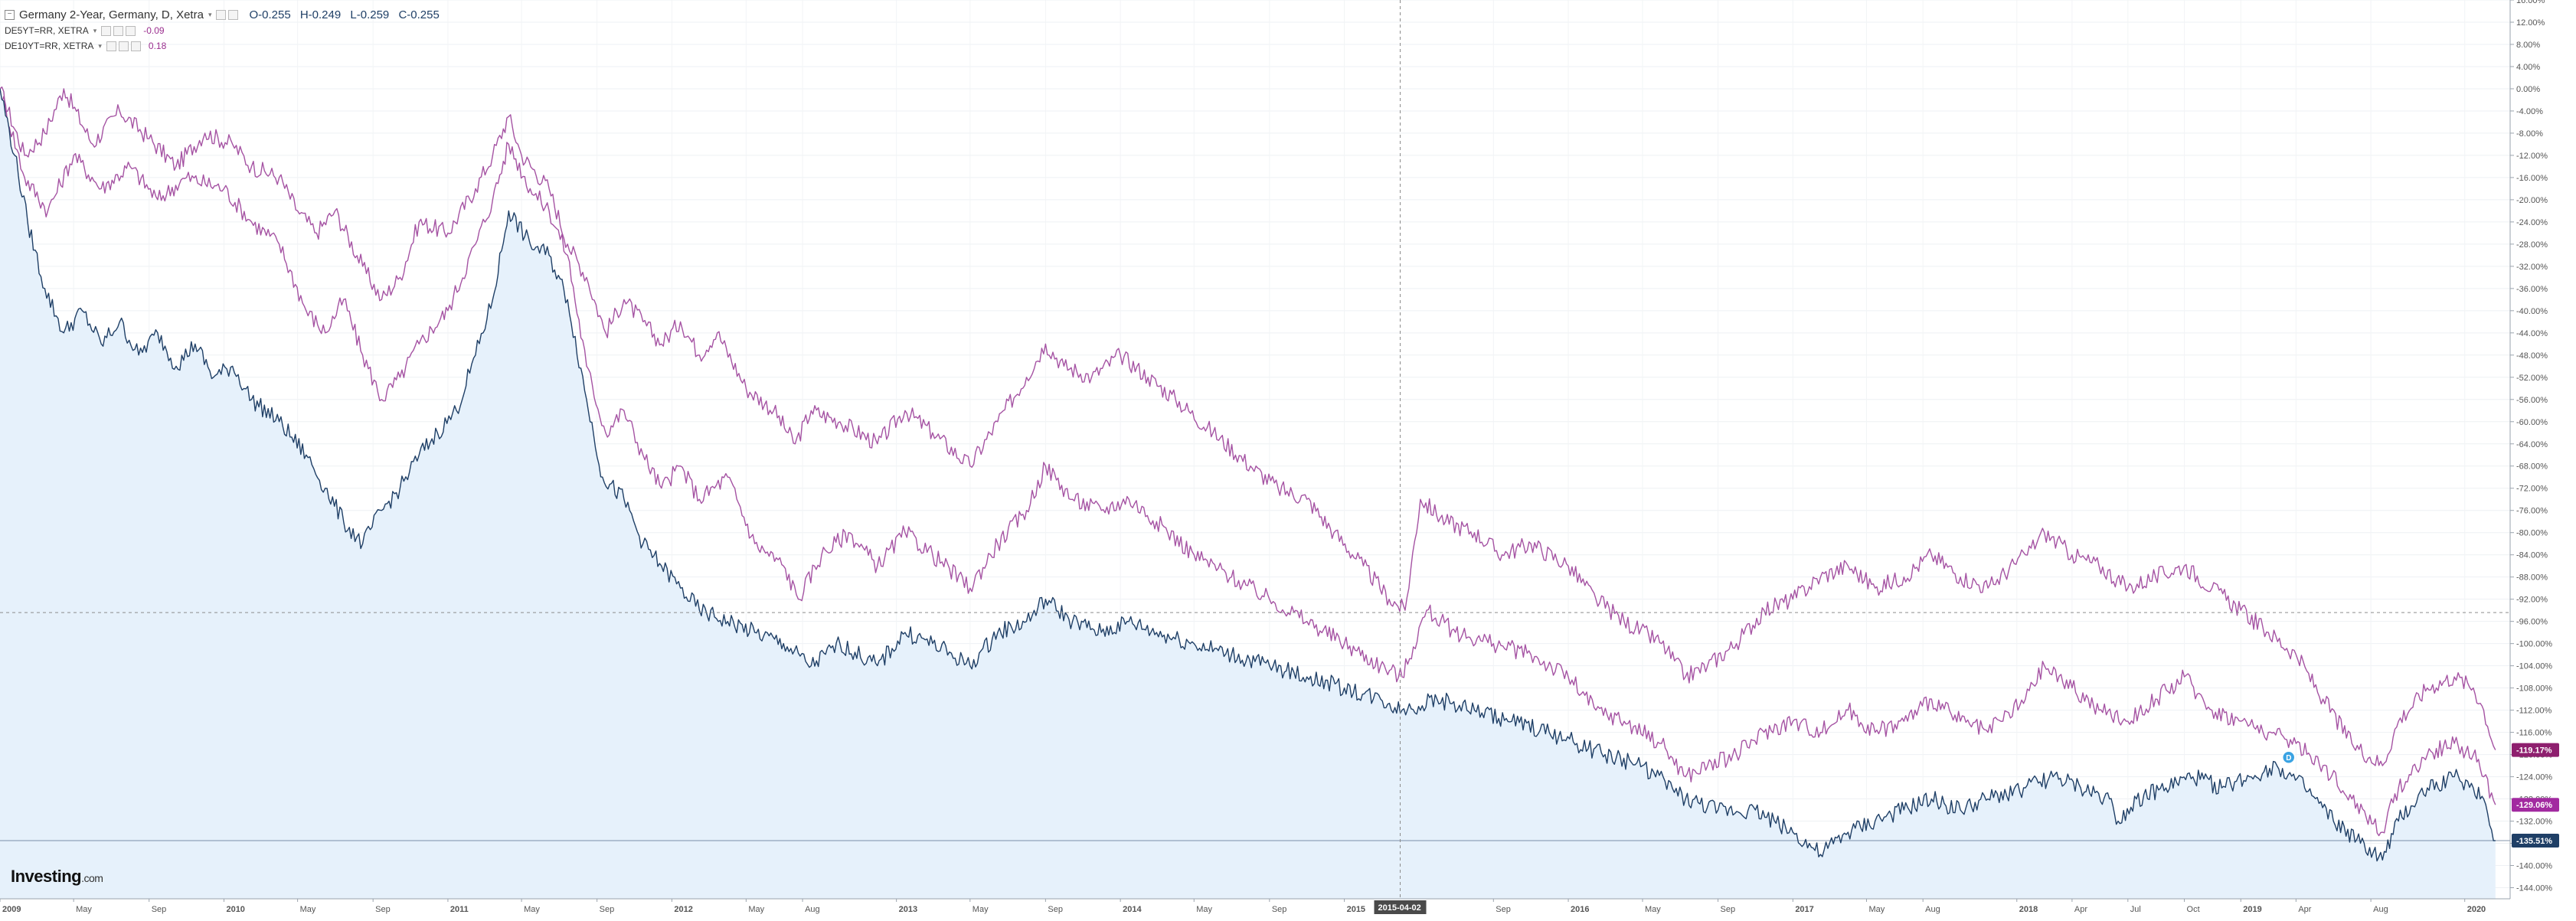 This screenshot has width=2576, height=921. I want to click on y-tick-label: -80.00%, so click(2532, 533).